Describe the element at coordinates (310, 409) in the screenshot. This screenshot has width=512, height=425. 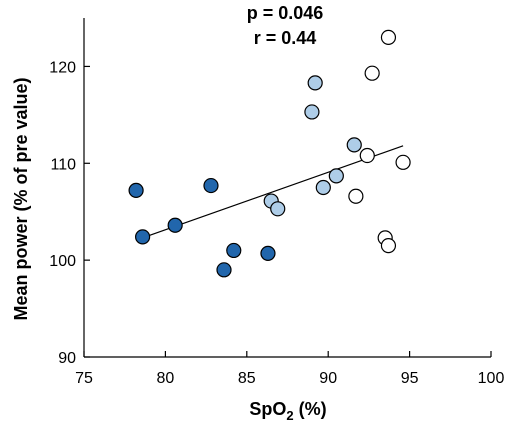
I see `x-axis-title-suffix: (%)` at that location.